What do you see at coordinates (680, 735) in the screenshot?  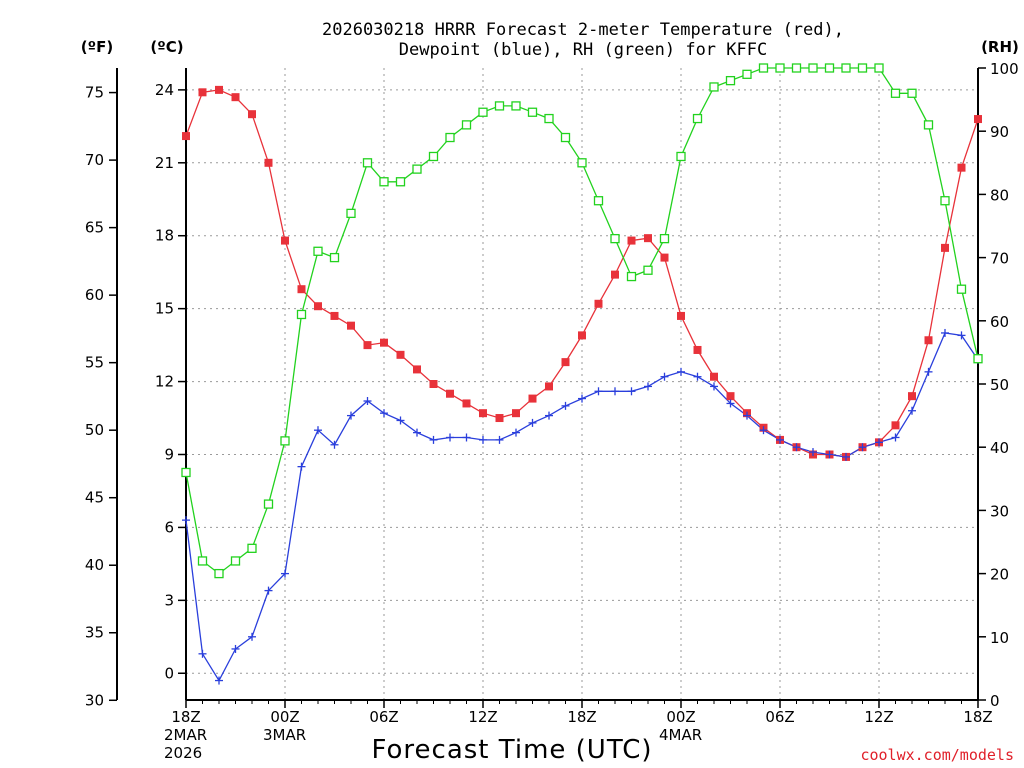 I see `time-tick-label: 4MAR` at bounding box center [680, 735].